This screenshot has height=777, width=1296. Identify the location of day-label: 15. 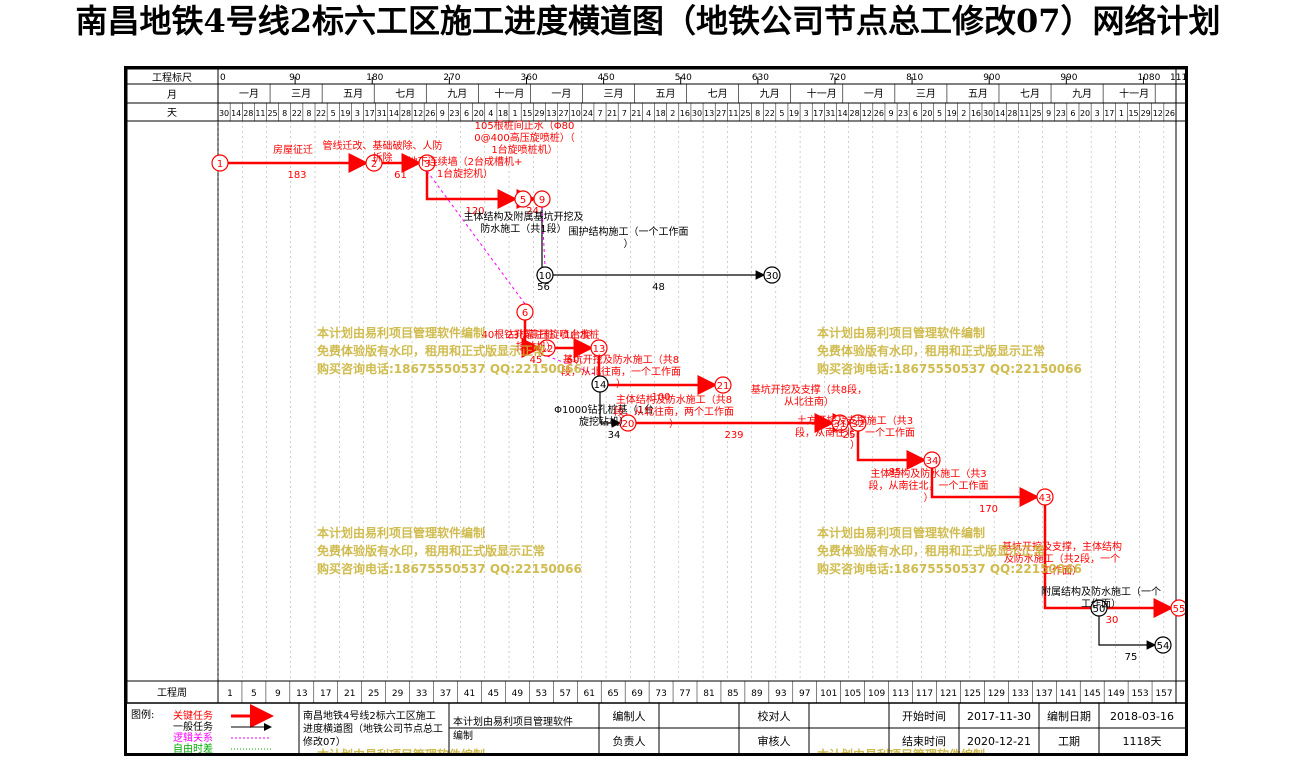
(1133, 113).